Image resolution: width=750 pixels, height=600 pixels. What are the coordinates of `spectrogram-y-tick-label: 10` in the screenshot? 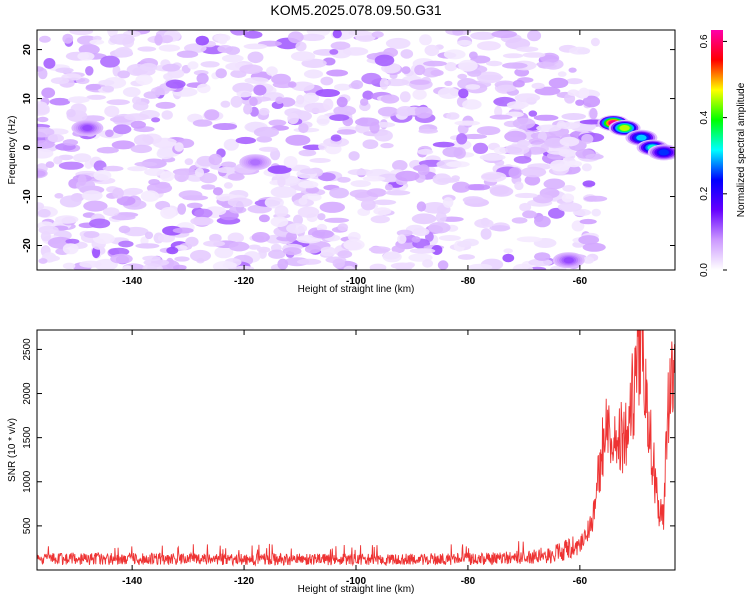 It's located at (27, 99).